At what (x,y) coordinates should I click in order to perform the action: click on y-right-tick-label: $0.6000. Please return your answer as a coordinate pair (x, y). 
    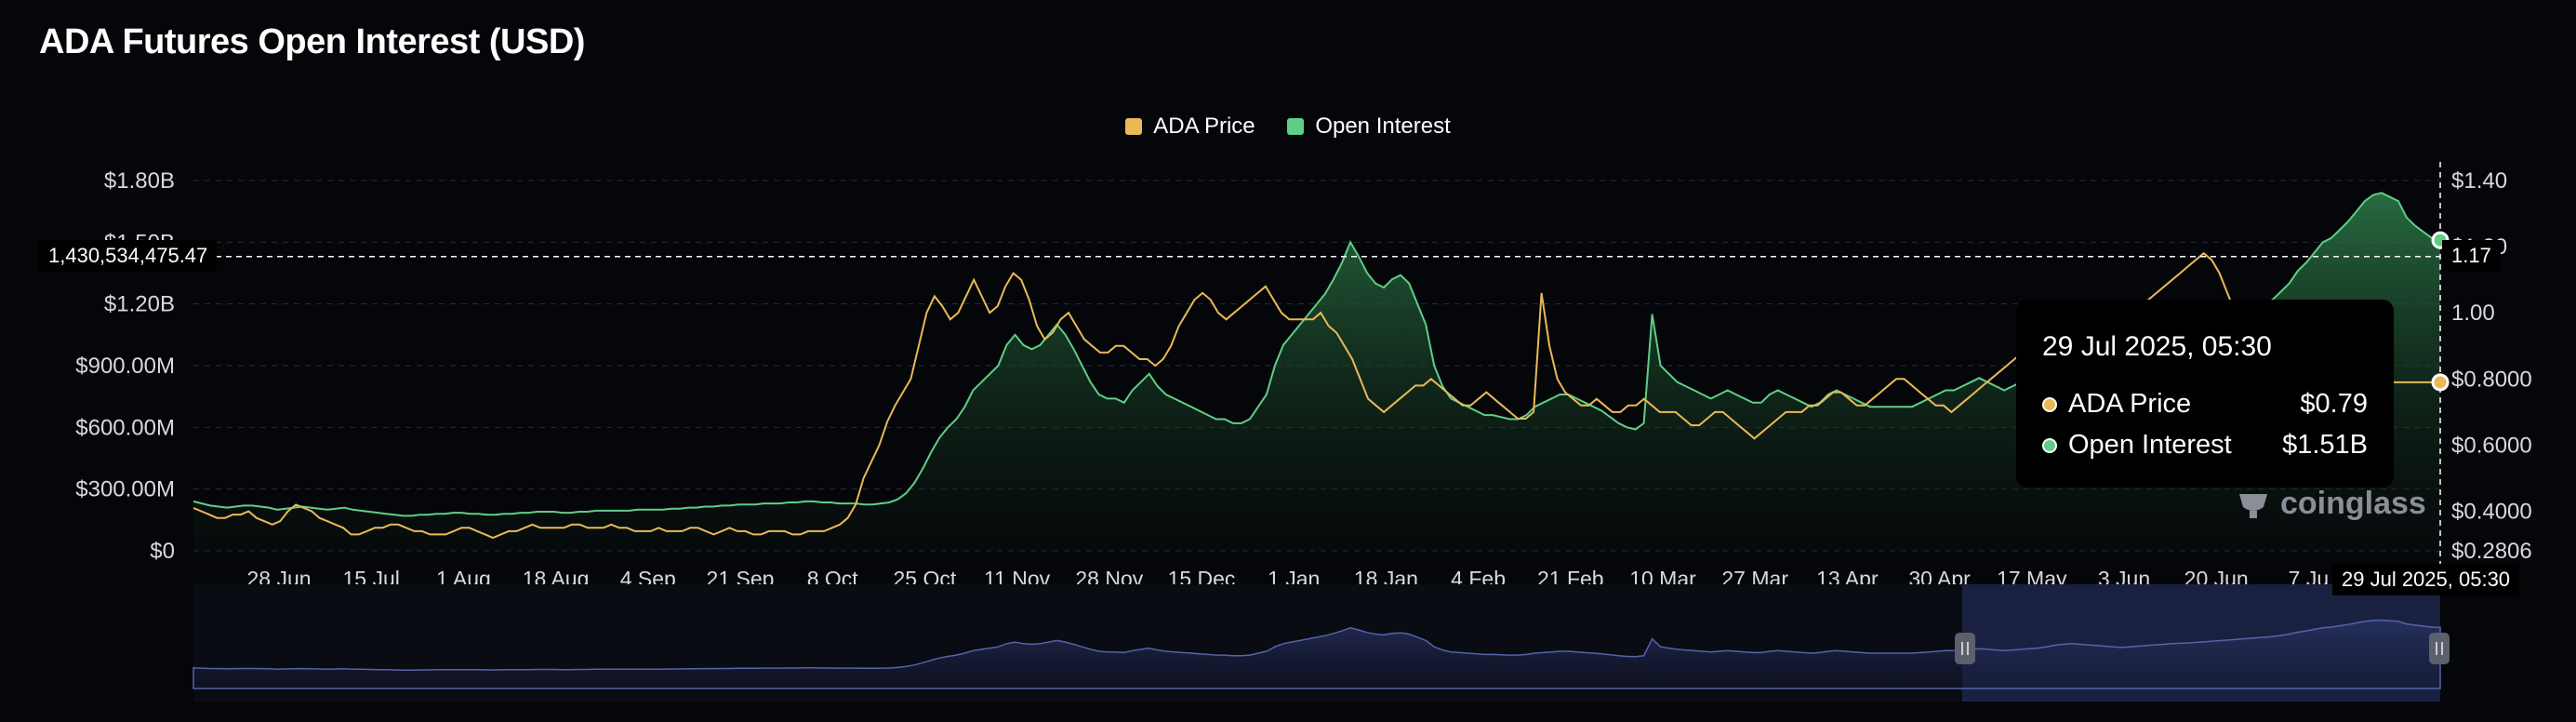
    Looking at the image, I should click on (2491, 445).